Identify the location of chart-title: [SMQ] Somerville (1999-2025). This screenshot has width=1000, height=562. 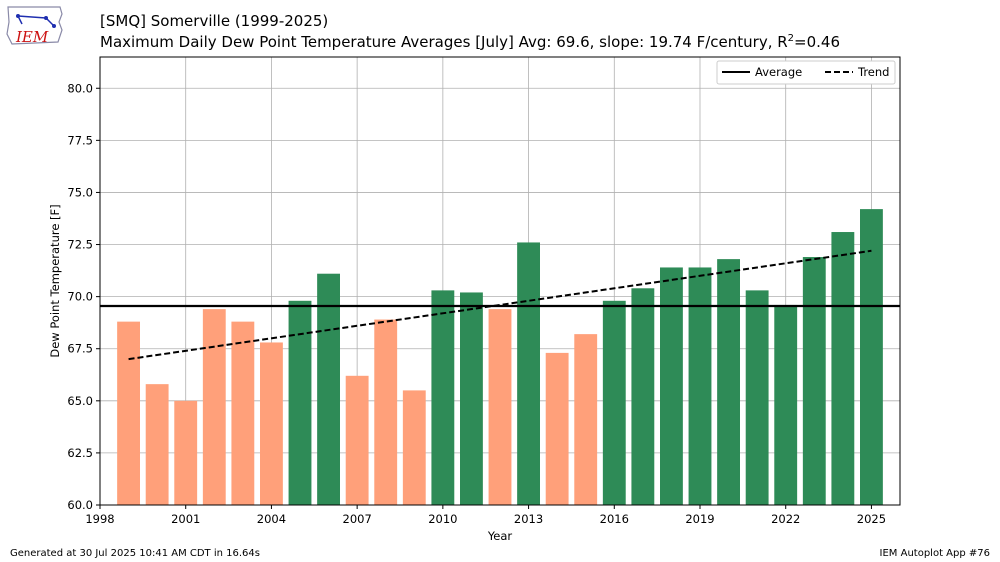
(214, 21).